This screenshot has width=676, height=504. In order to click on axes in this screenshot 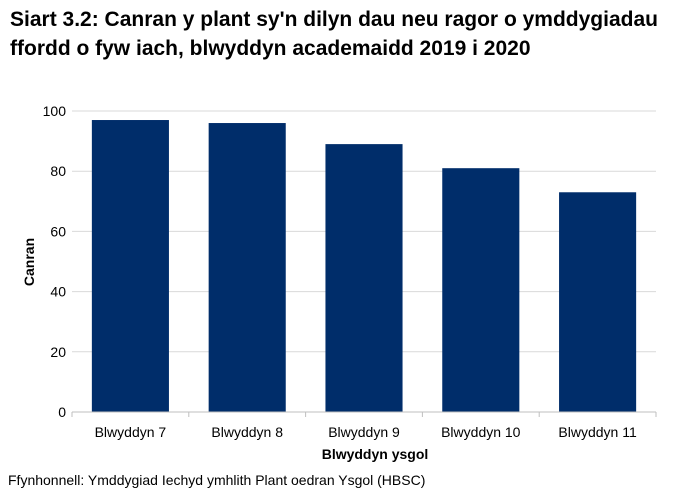, I will do `click(364, 414)`.